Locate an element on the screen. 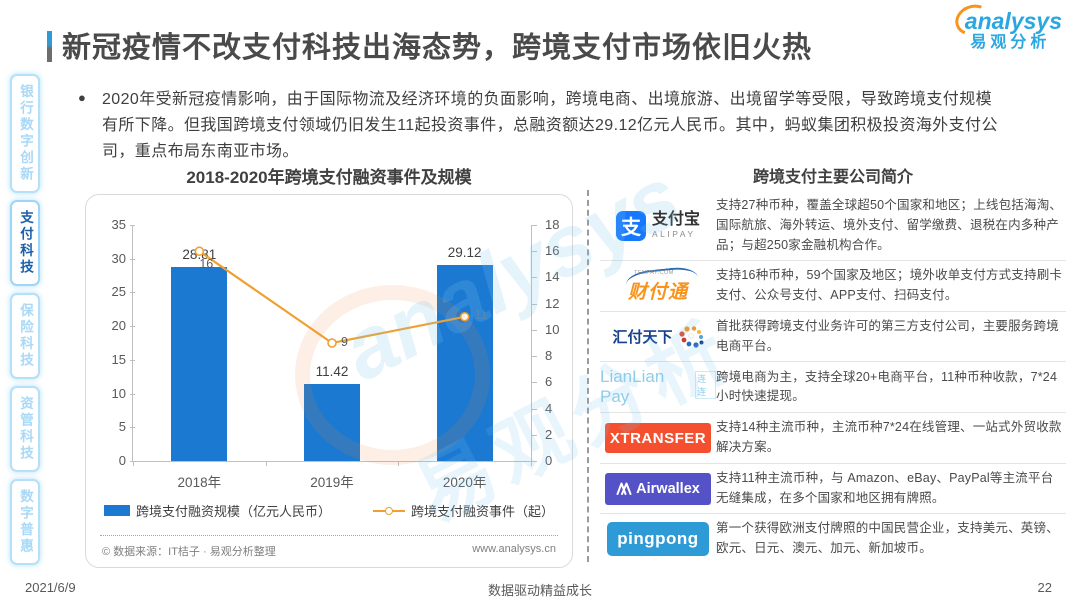 The height and width of the screenshot is (608, 1080). website-link: www.analysys.cn is located at coordinates (514, 549).